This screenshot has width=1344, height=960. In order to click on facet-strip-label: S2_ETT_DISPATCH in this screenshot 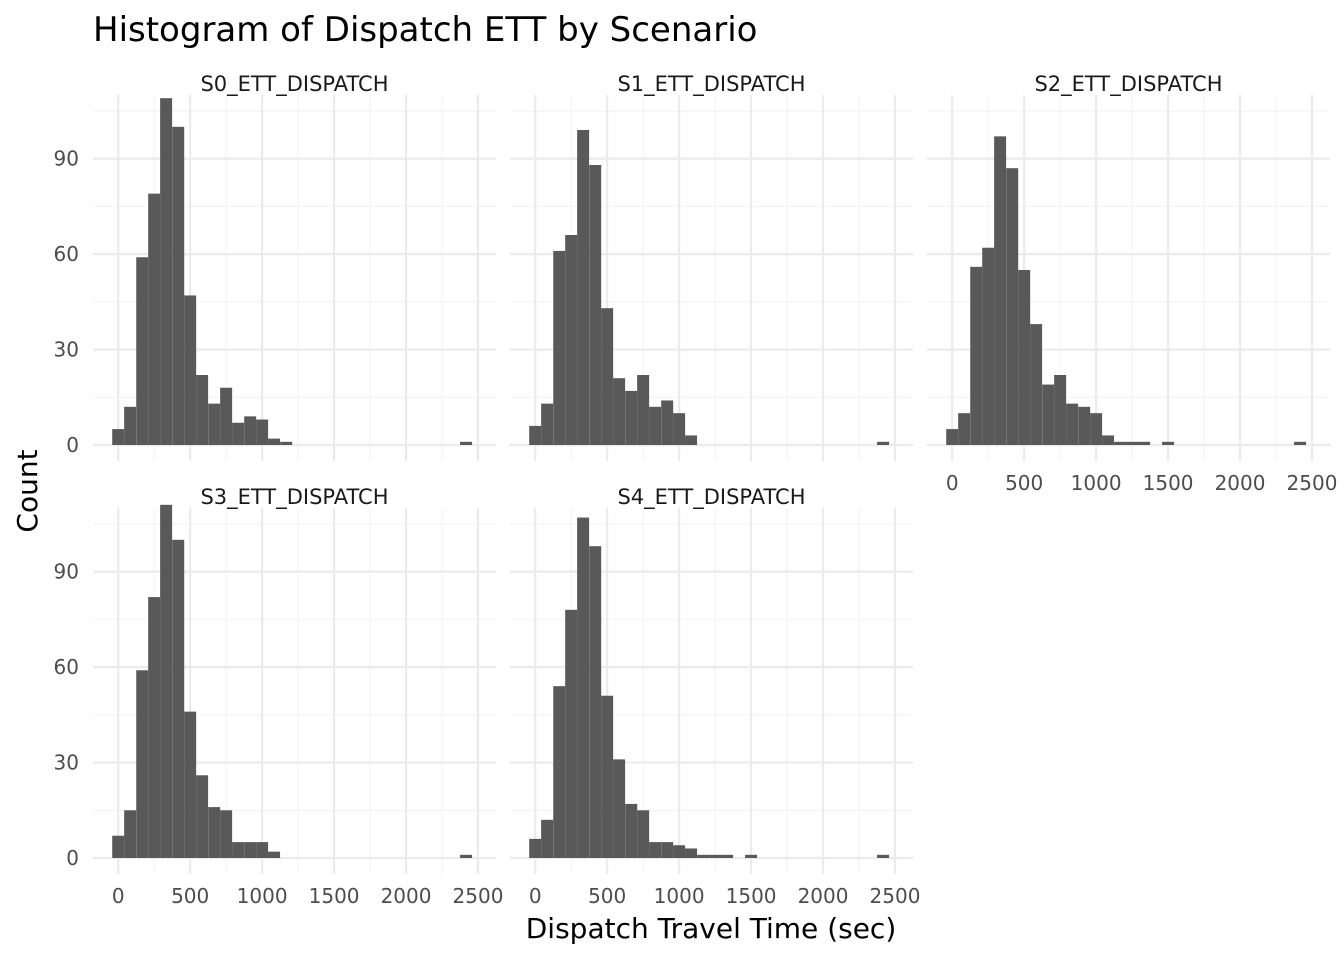, I will do `click(1128, 84)`.